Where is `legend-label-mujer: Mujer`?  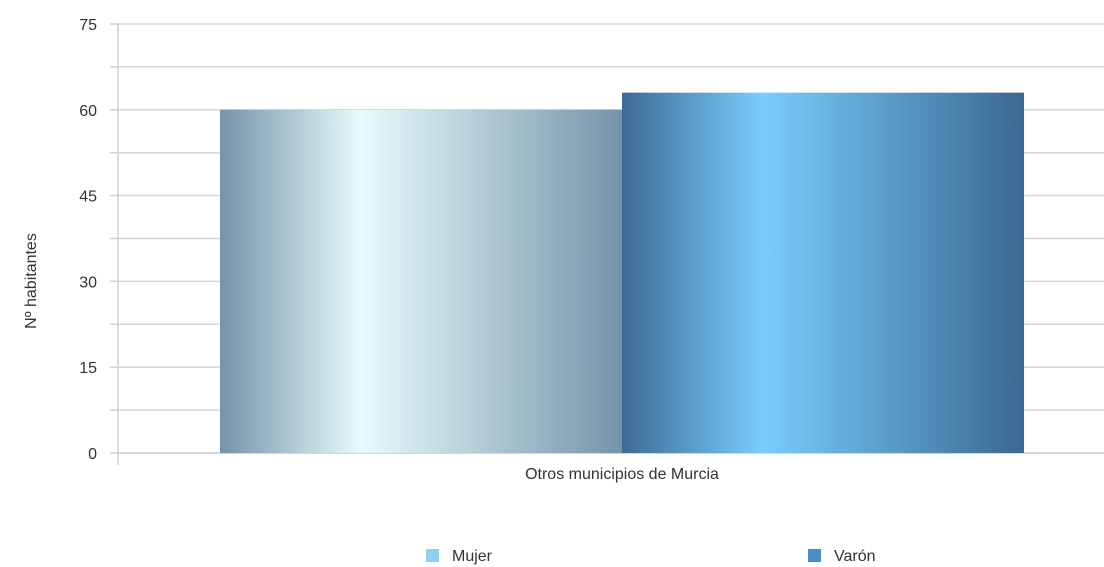 legend-label-mujer: Mujer is located at coordinates (472, 556).